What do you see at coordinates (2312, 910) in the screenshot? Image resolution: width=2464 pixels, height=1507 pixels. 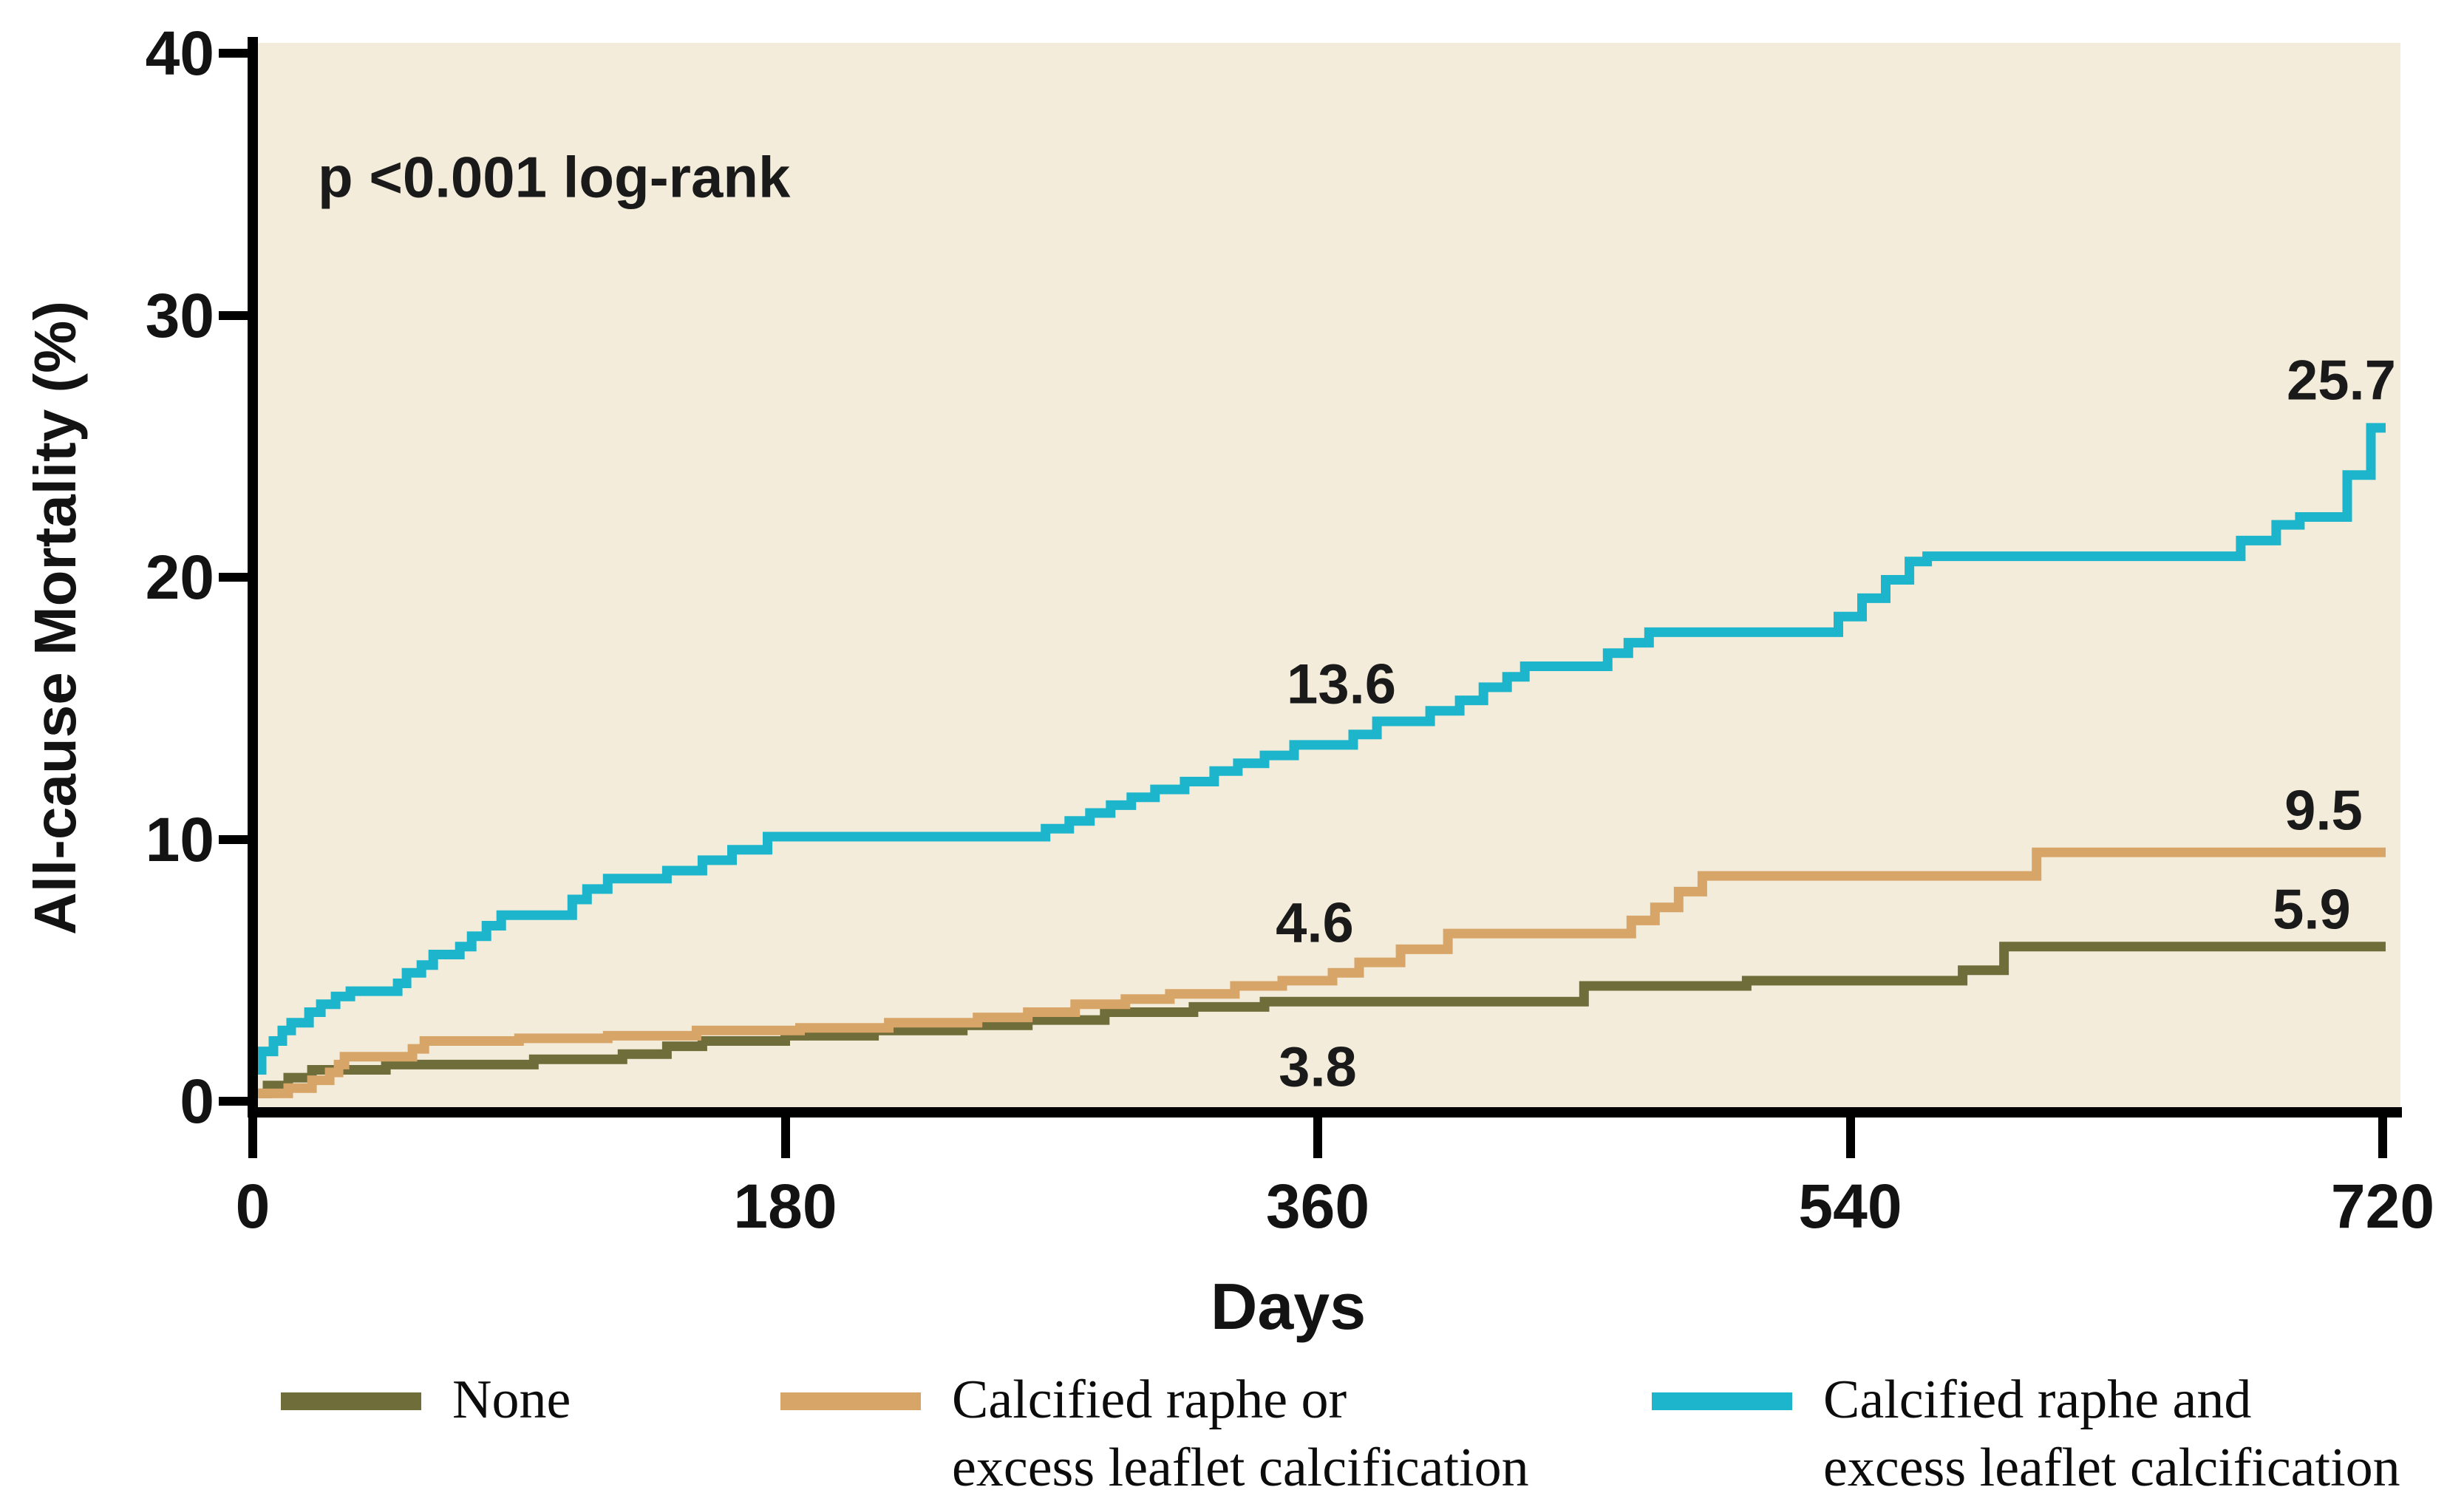 I see `value-label-none: 5.9` at bounding box center [2312, 910].